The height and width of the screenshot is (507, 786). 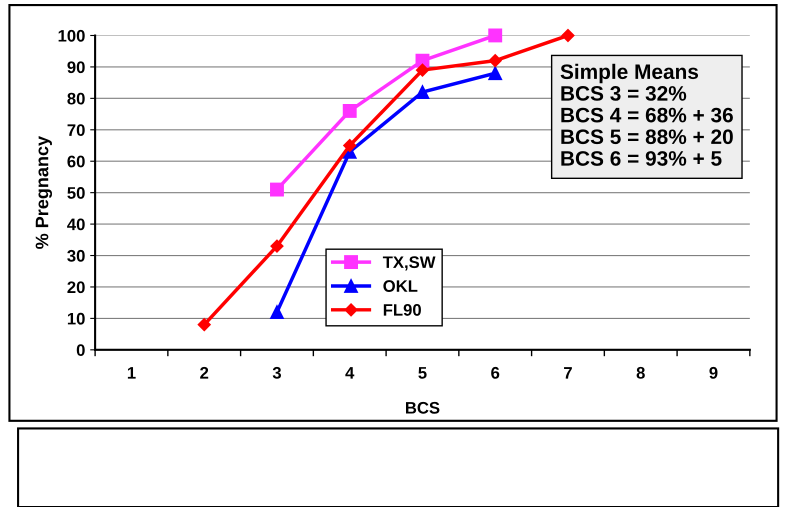 What do you see at coordinates (76, 162) in the screenshot?
I see `y-tick-label: 60` at bounding box center [76, 162].